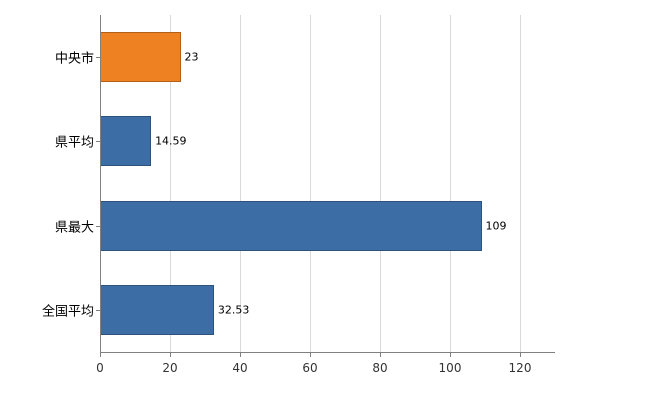 The image size is (650, 400). Describe the element at coordinates (74, 59) in the screenshot. I see `category-label-0: 中央市` at that location.